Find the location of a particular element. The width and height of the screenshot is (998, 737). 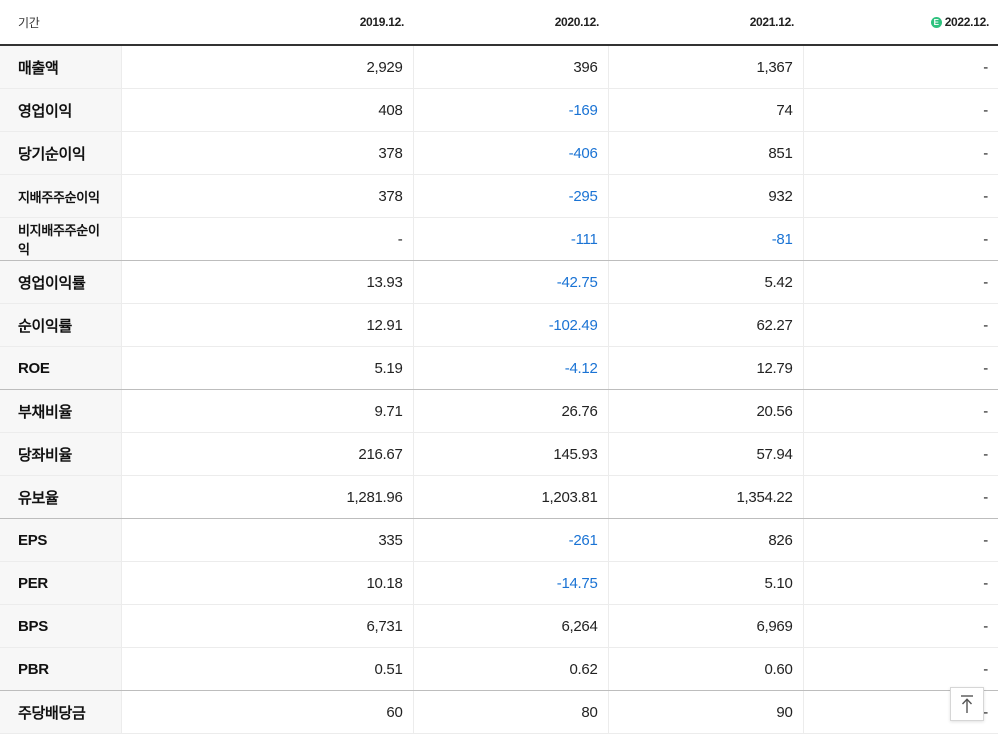

cell-value: -14.75 is located at coordinates (510, 583).